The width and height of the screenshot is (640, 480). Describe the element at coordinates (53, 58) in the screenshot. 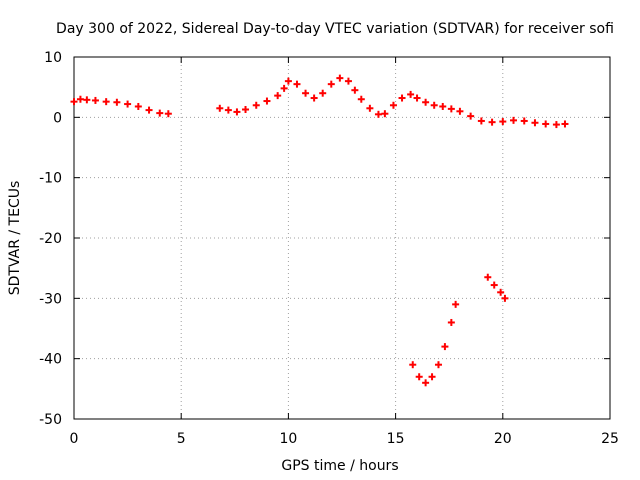

I see `y-tick-label: 10` at that location.